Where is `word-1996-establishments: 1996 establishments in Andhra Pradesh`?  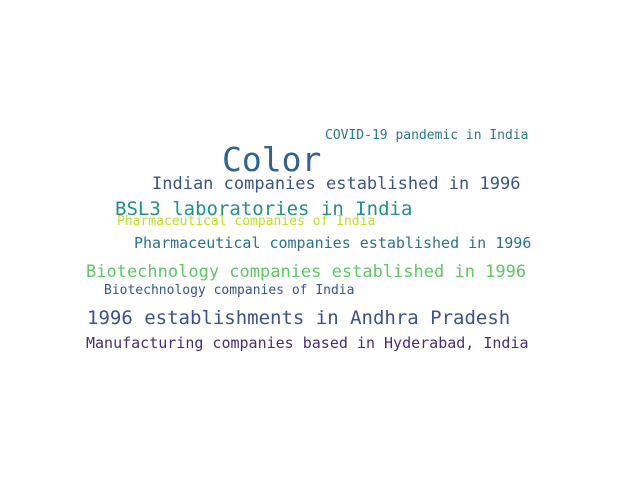
word-1996-establishments: 1996 establishments in Andhra Pradesh is located at coordinates (299, 318).